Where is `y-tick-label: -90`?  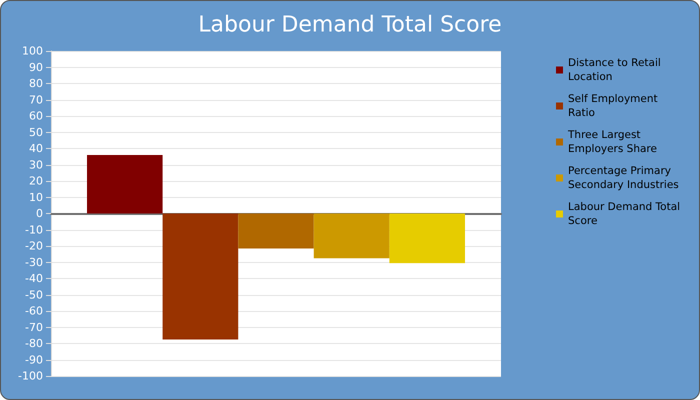
y-tick-label: -90 is located at coordinates (34, 359).